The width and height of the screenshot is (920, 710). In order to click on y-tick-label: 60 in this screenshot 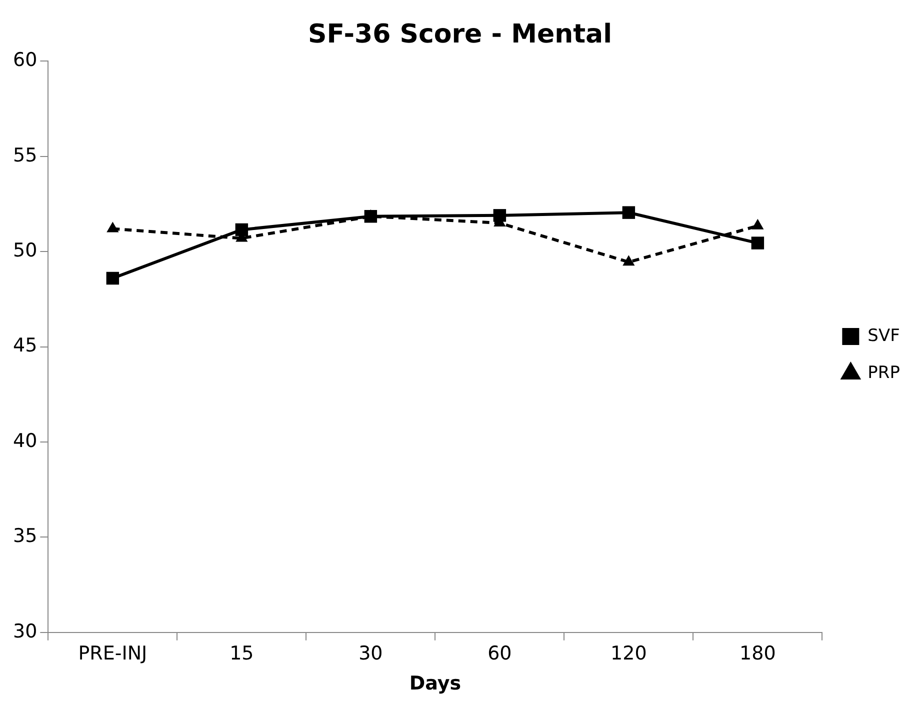, I will do `click(25, 60)`.